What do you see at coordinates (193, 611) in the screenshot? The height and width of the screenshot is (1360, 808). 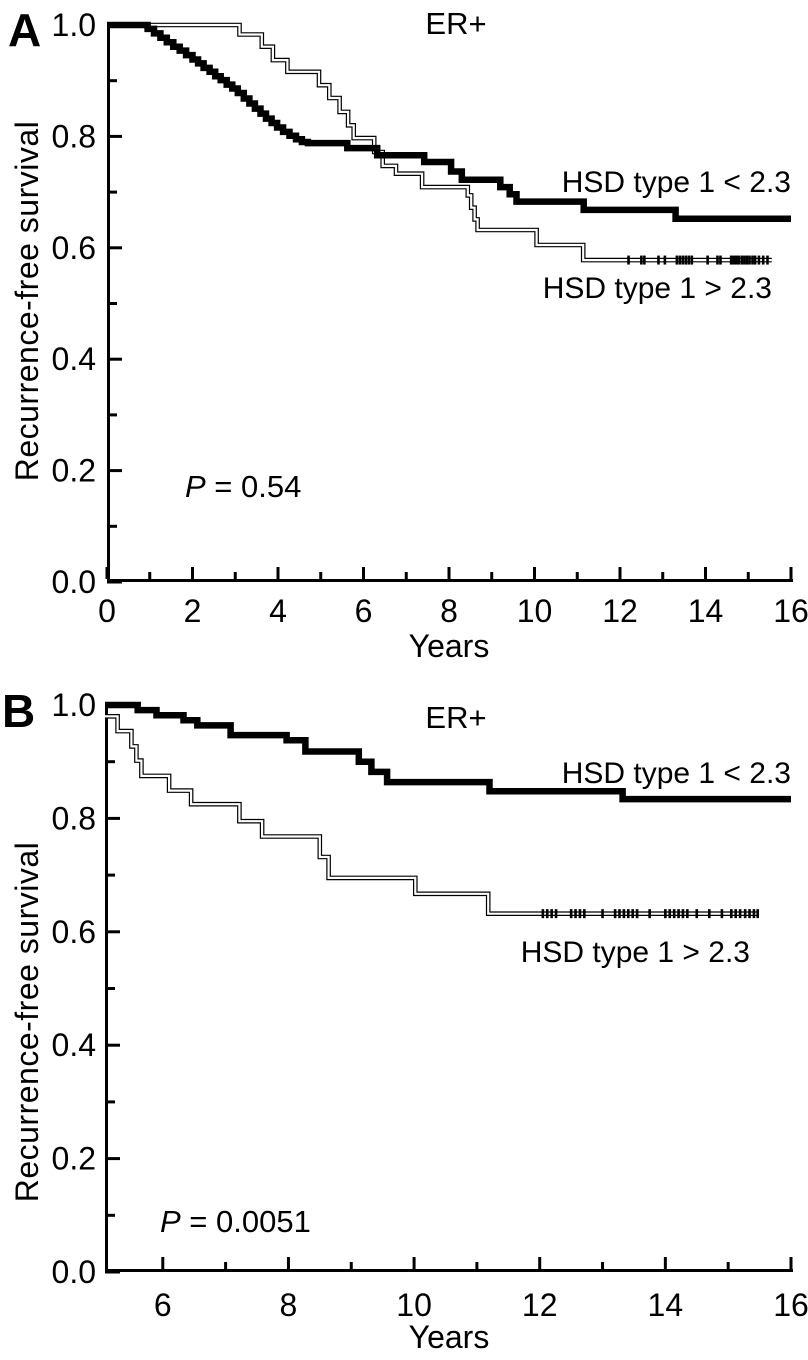 I see `x-tick-label: 2` at bounding box center [193, 611].